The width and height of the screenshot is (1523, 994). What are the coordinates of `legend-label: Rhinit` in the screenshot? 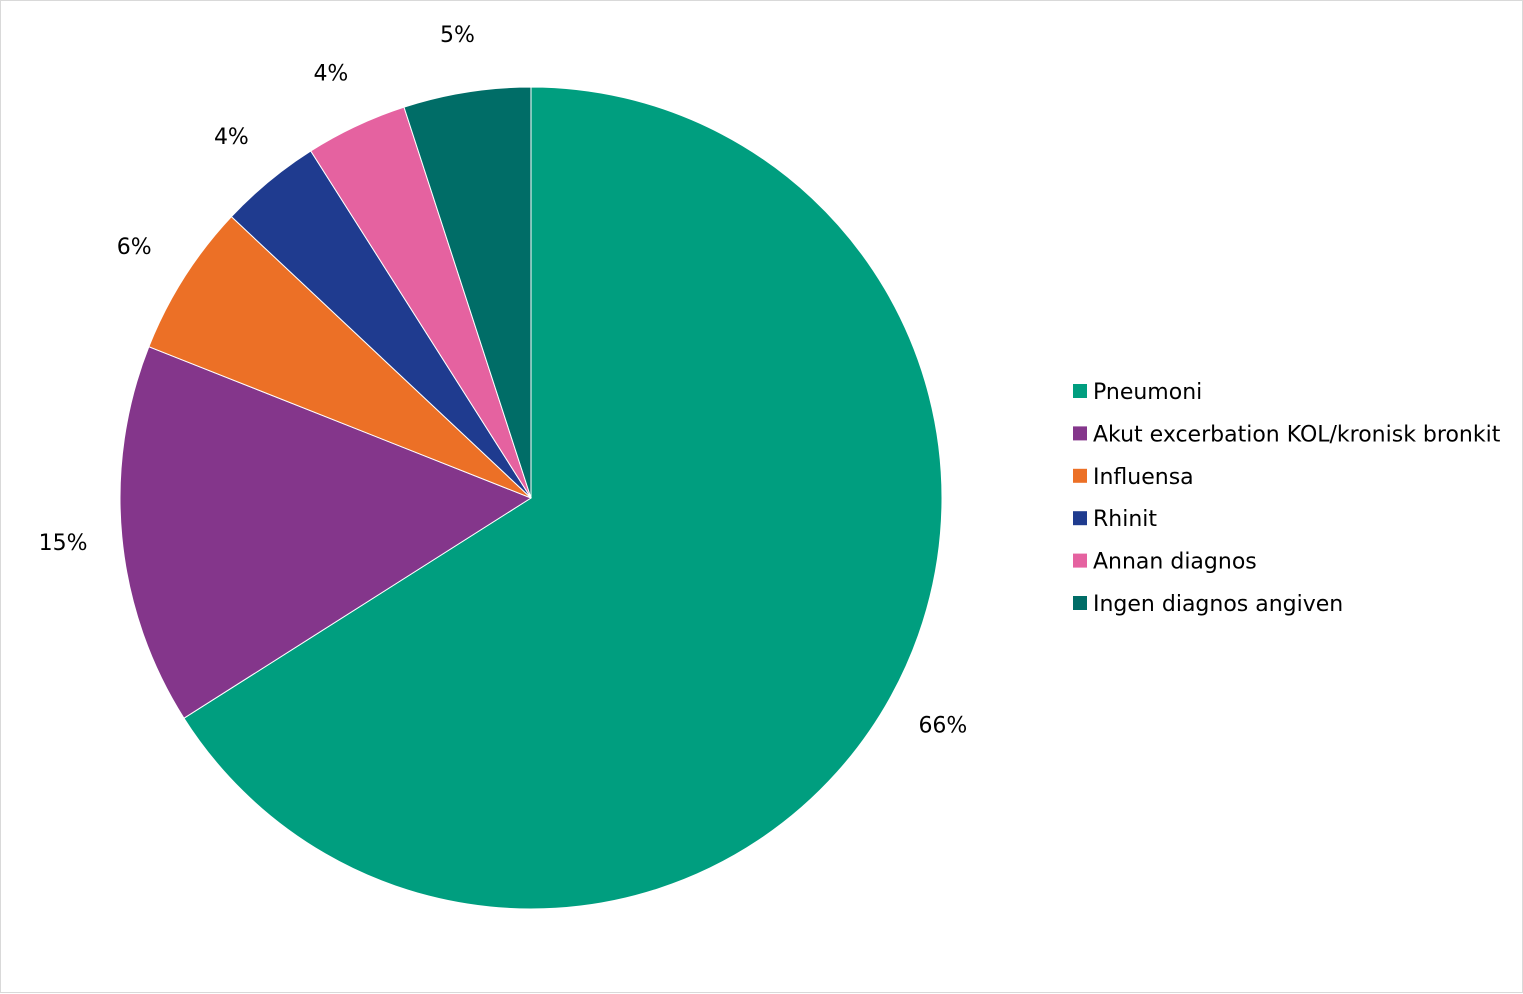 It's located at (1125, 519).